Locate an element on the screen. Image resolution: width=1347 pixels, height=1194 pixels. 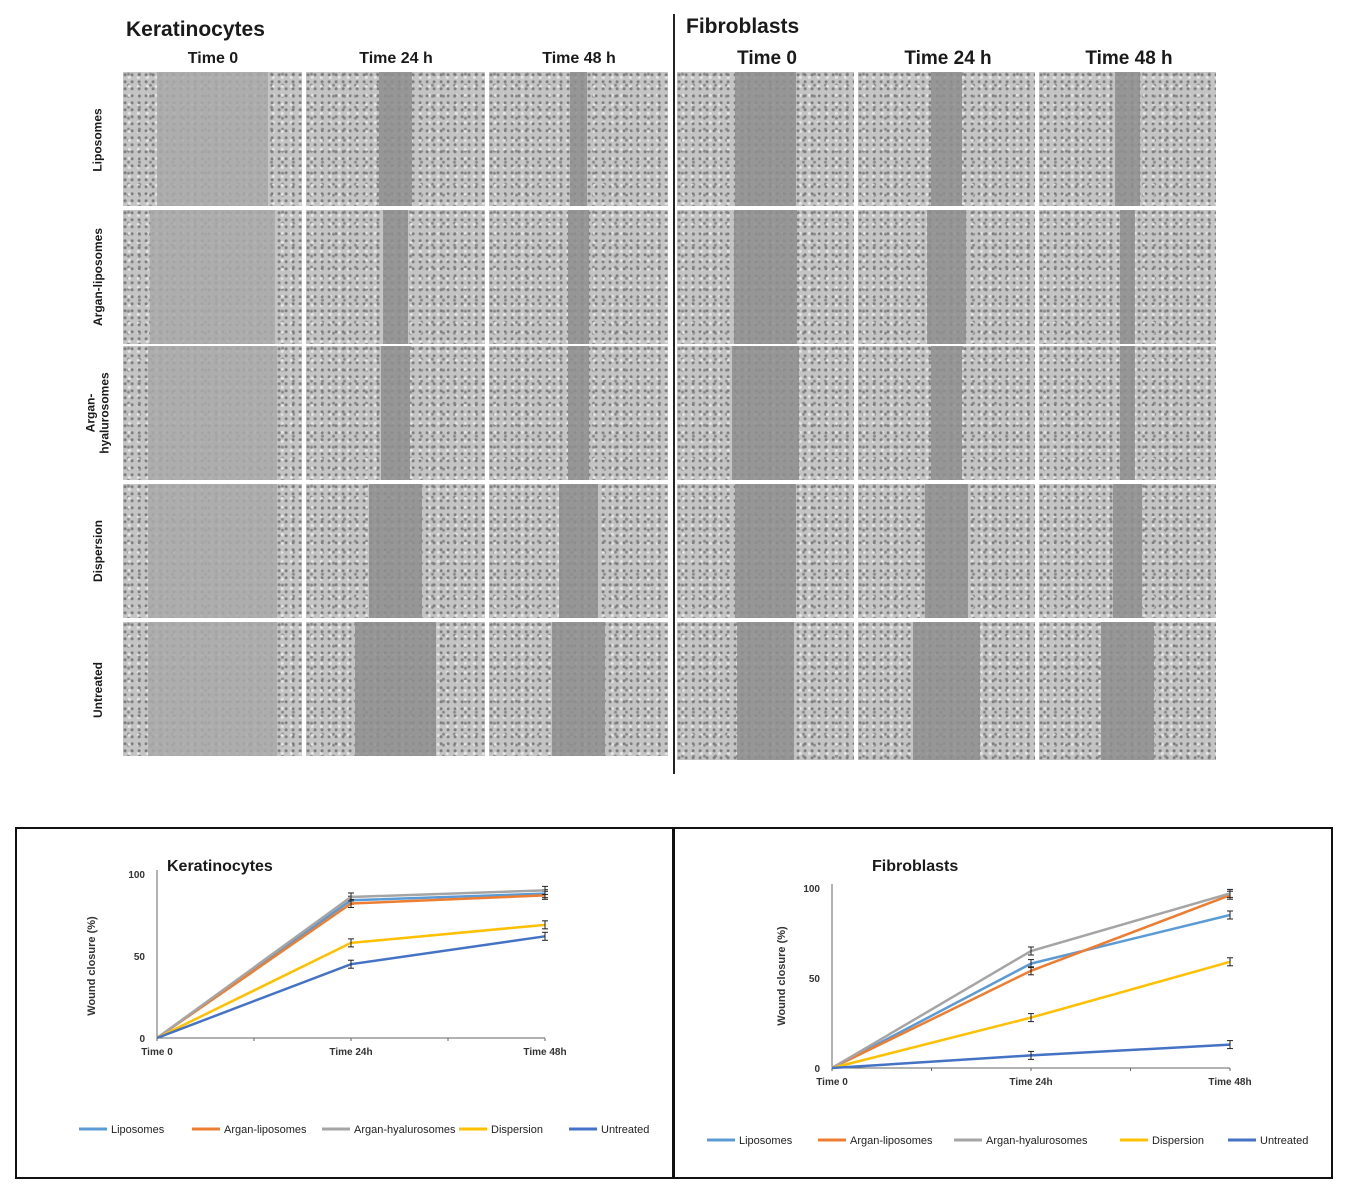
keratinocyte-col-time24: Time 24 h is located at coordinates (396, 58).